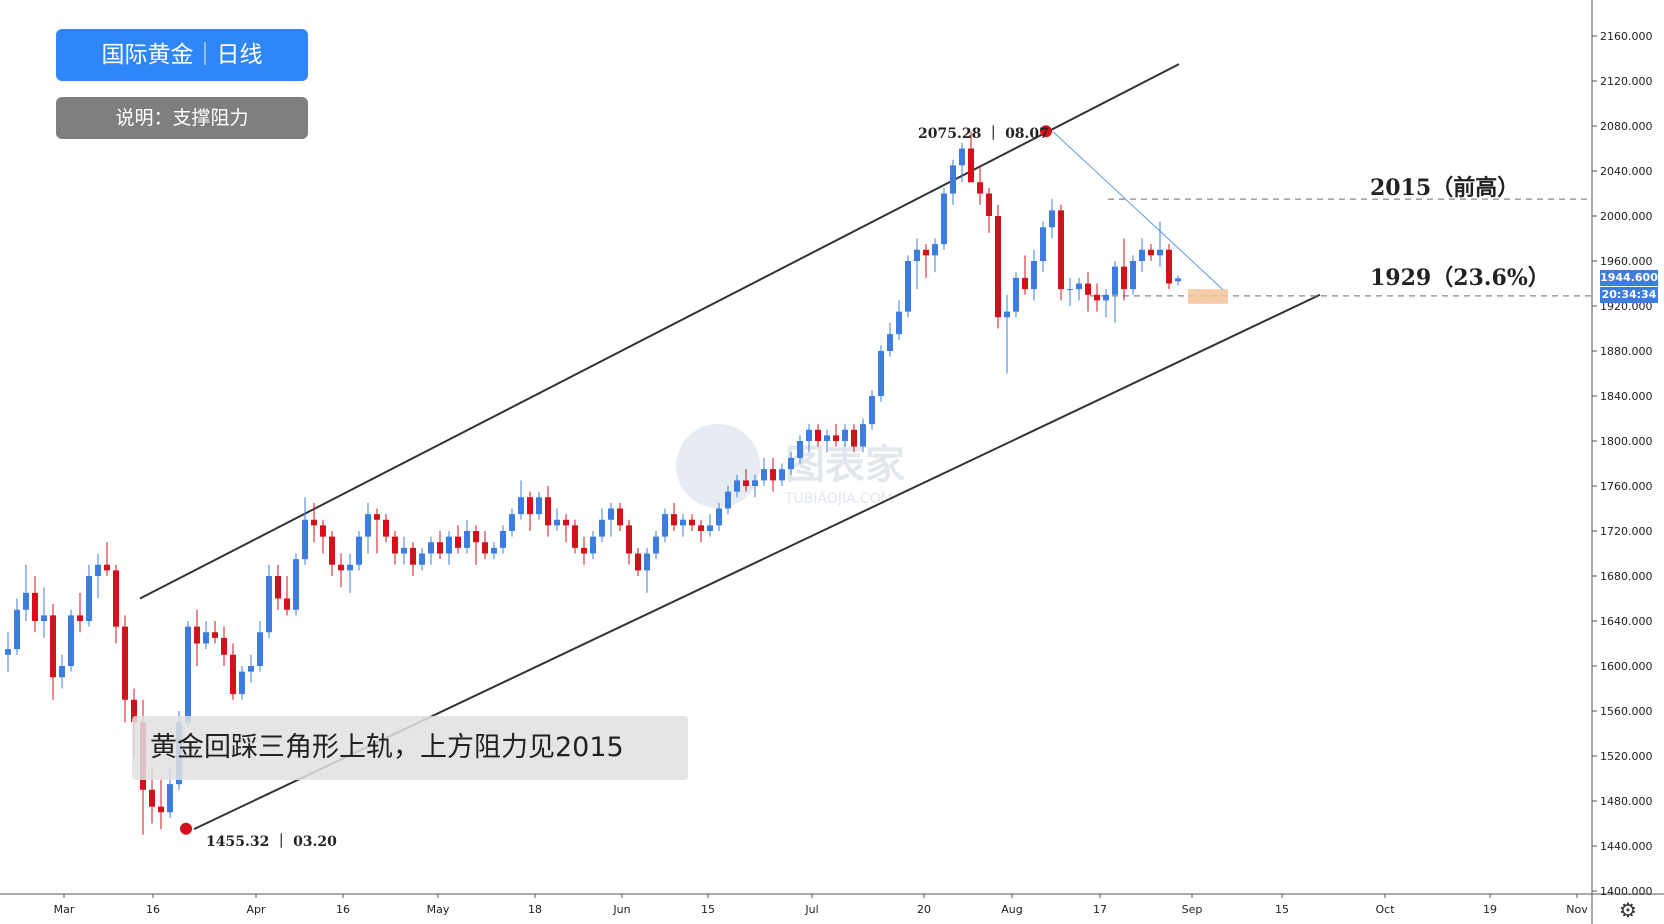  What do you see at coordinates (1139, 212) in the screenshot?
I see `triangle-resistance-line` at bounding box center [1139, 212].